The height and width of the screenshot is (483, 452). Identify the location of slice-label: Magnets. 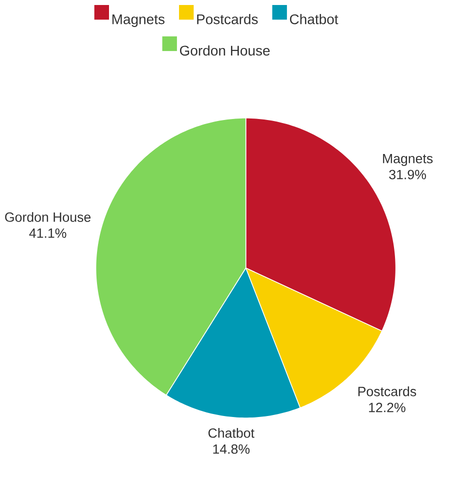
(408, 160).